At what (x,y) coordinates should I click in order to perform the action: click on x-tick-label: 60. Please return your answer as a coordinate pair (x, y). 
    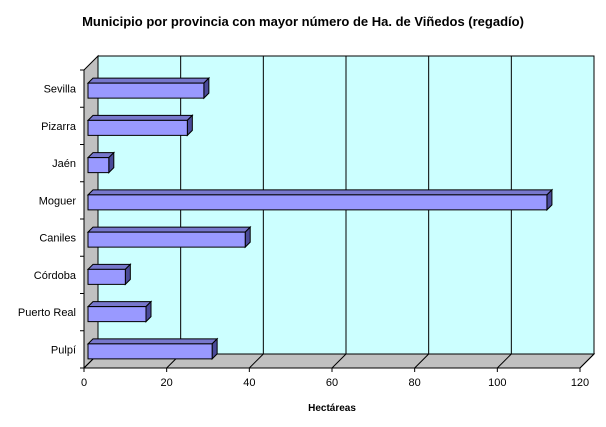
    Looking at the image, I should click on (332, 383).